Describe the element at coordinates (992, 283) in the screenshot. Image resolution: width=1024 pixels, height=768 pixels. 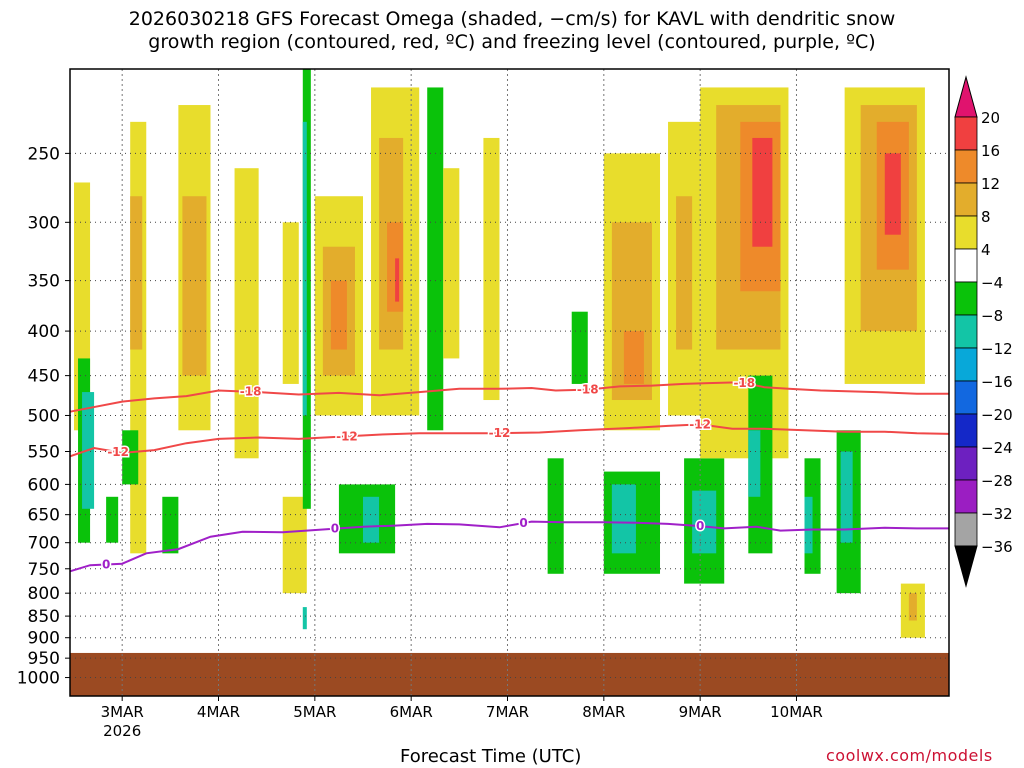
I see `colorbar-label-5: −4` at that location.